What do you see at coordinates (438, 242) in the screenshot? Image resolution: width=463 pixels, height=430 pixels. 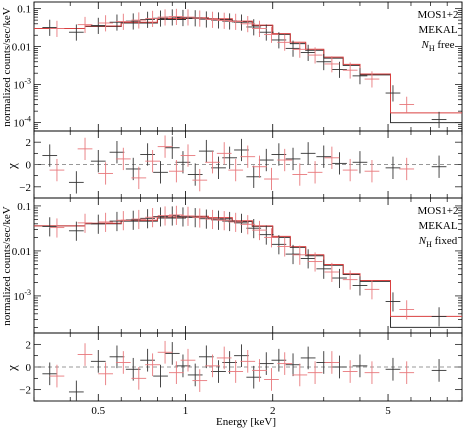 I see `annotation-line-3: NH fixed` at bounding box center [438, 242].